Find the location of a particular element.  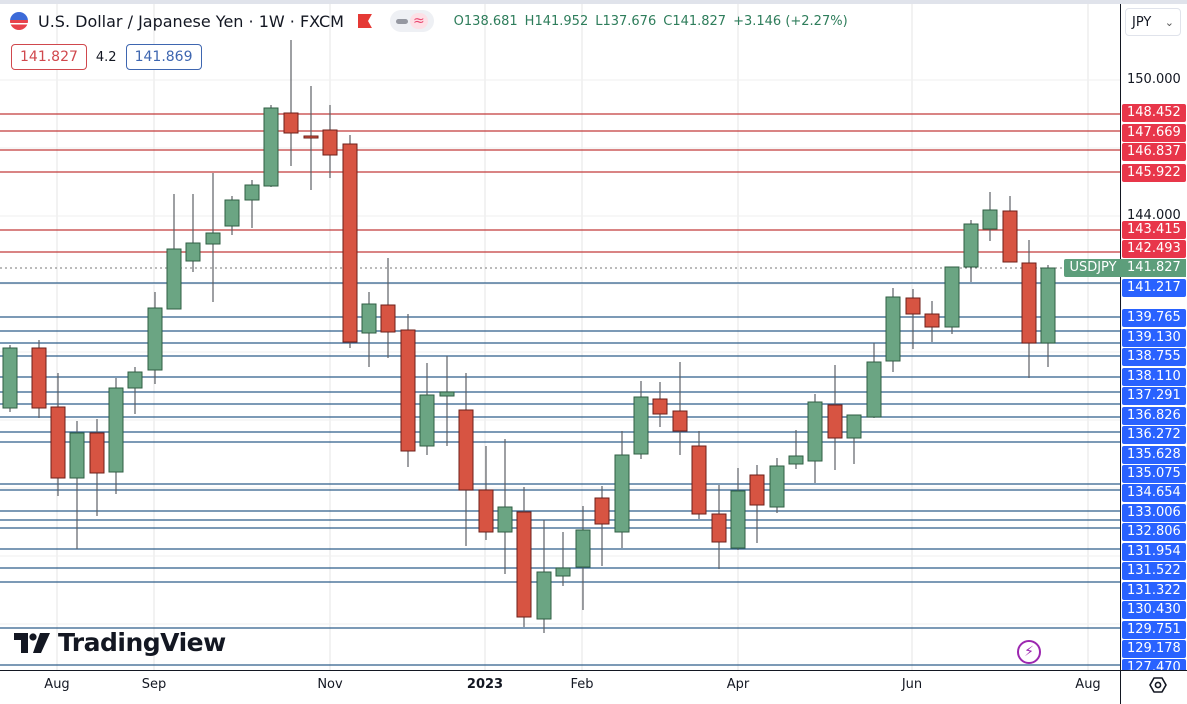

low-label: L is located at coordinates (599, 21).